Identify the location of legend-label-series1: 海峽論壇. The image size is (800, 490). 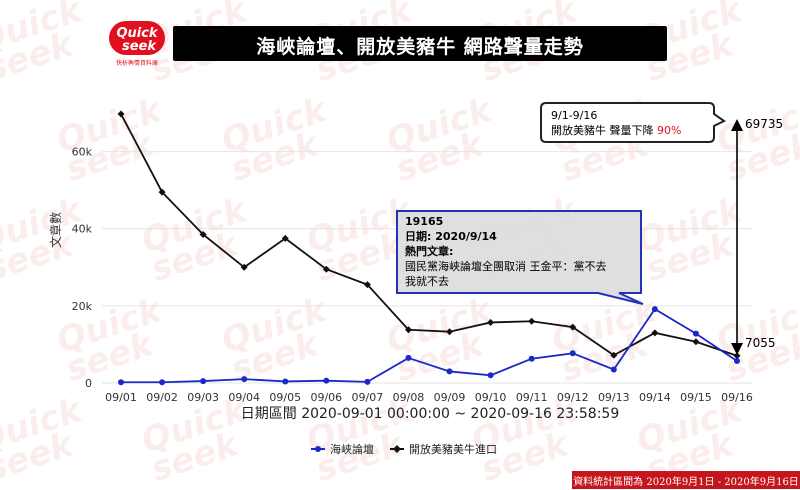
(352, 449).